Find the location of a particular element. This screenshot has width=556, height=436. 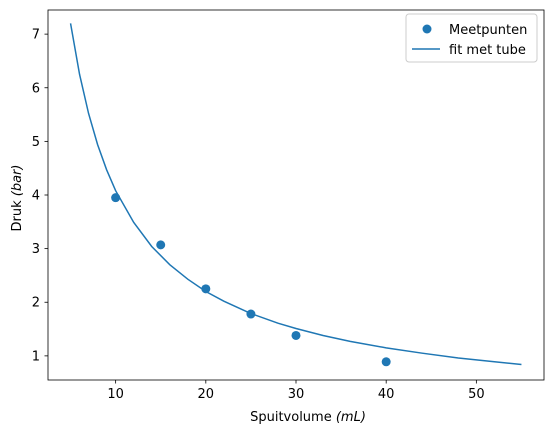

x-tick-label: 50 is located at coordinates (476, 394).